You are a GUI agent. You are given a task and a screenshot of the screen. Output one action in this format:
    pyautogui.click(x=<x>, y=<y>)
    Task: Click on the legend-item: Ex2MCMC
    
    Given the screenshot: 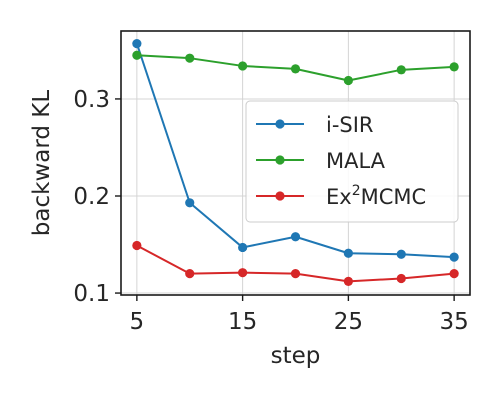 What is the action you would take?
    pyautogui.click(x=341, y=196)
    